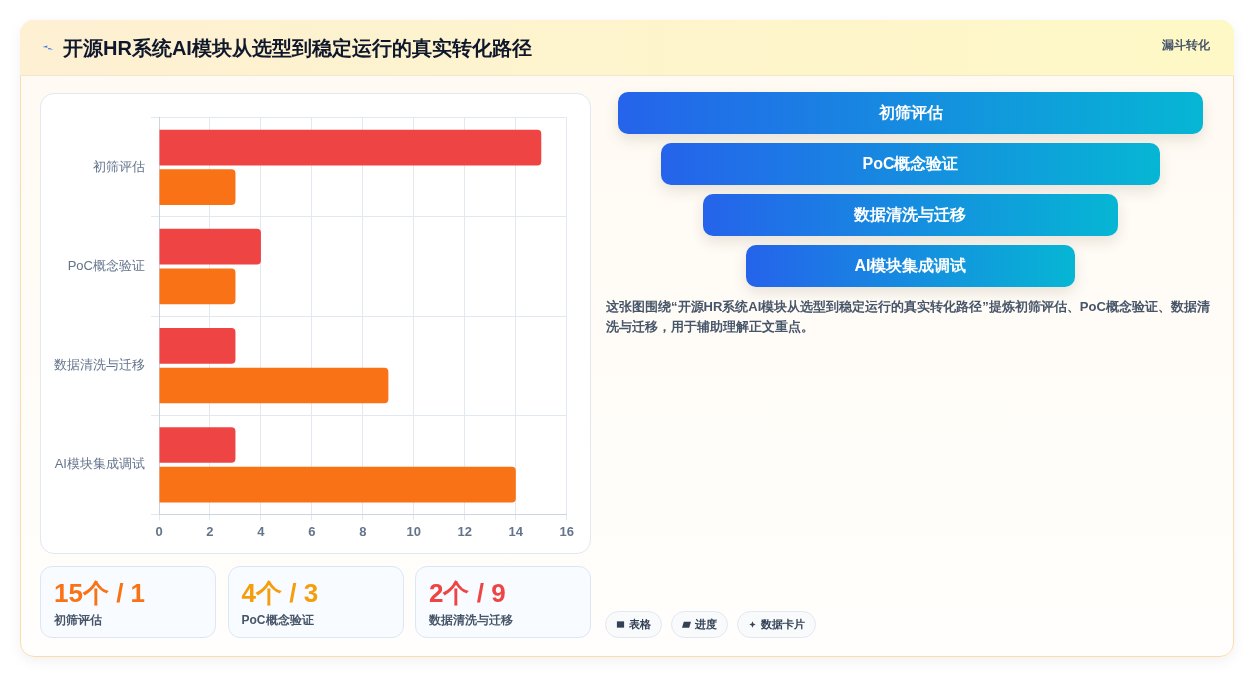 Image resolution: width=1255 pixels, height=679 pixels. Describe the element at coordinates (1186, 45) in the screenshot. I see `text: 漏斗转化` at that location.